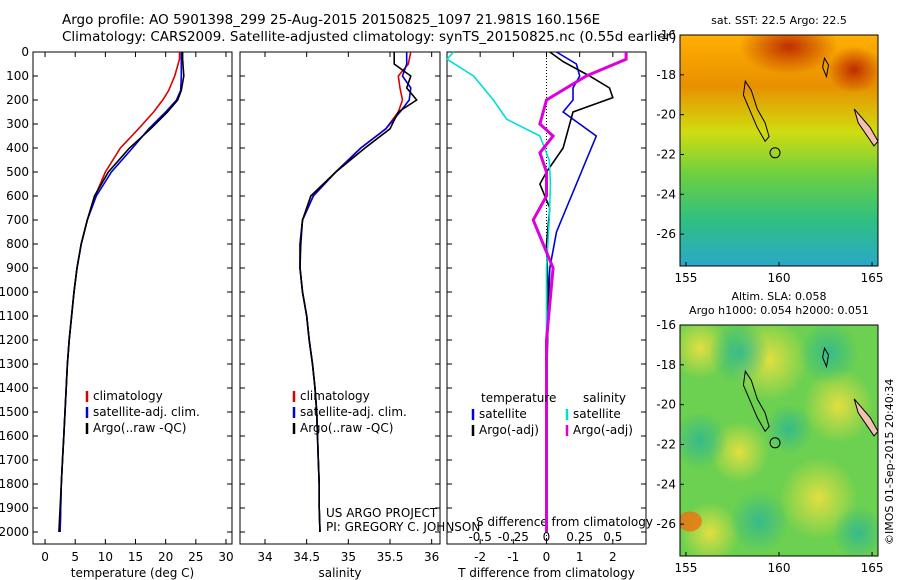 The image size is (900, 580). What do you see at coordinates (580, 557) in the screenshot?
I see `x-tick-label: 1` at bounding box center [580, 557].